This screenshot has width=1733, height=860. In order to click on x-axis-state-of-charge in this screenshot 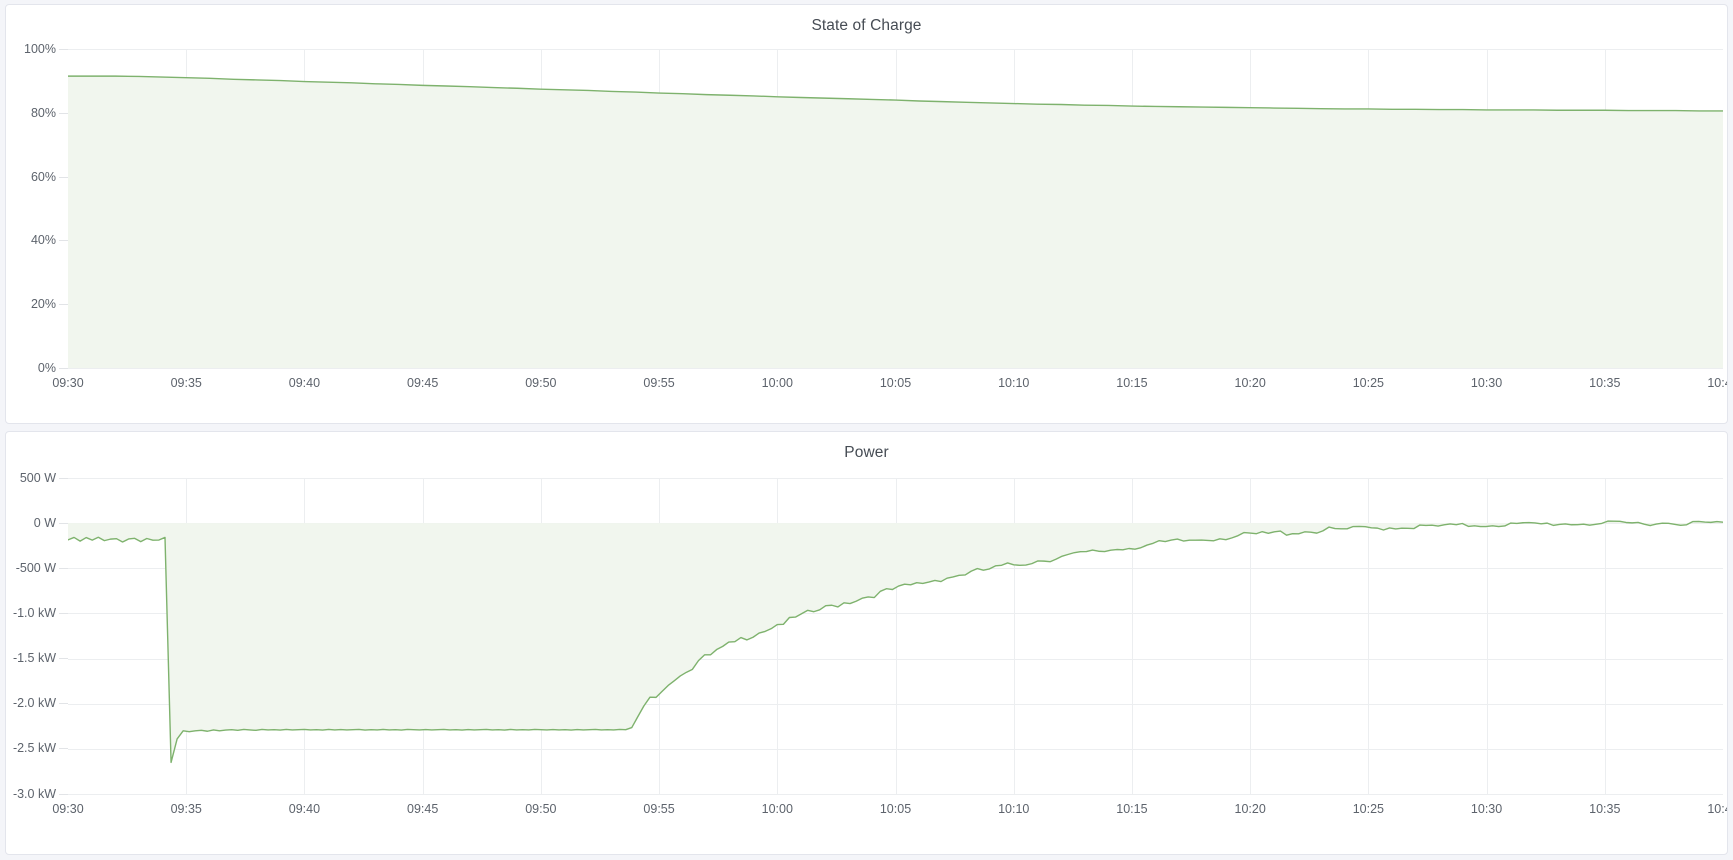, I will do `click(866, 410)`.